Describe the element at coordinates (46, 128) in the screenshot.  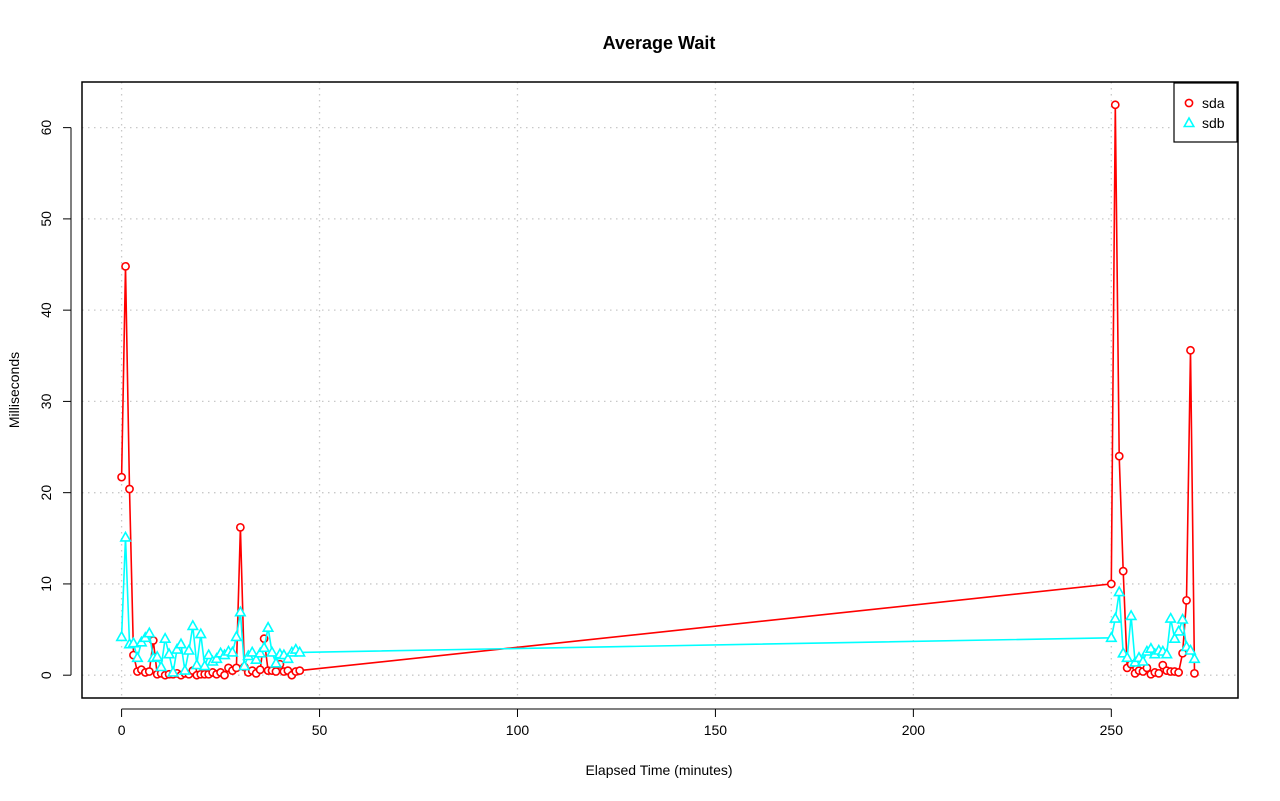
I see `y-tick-label: 60` at that location.